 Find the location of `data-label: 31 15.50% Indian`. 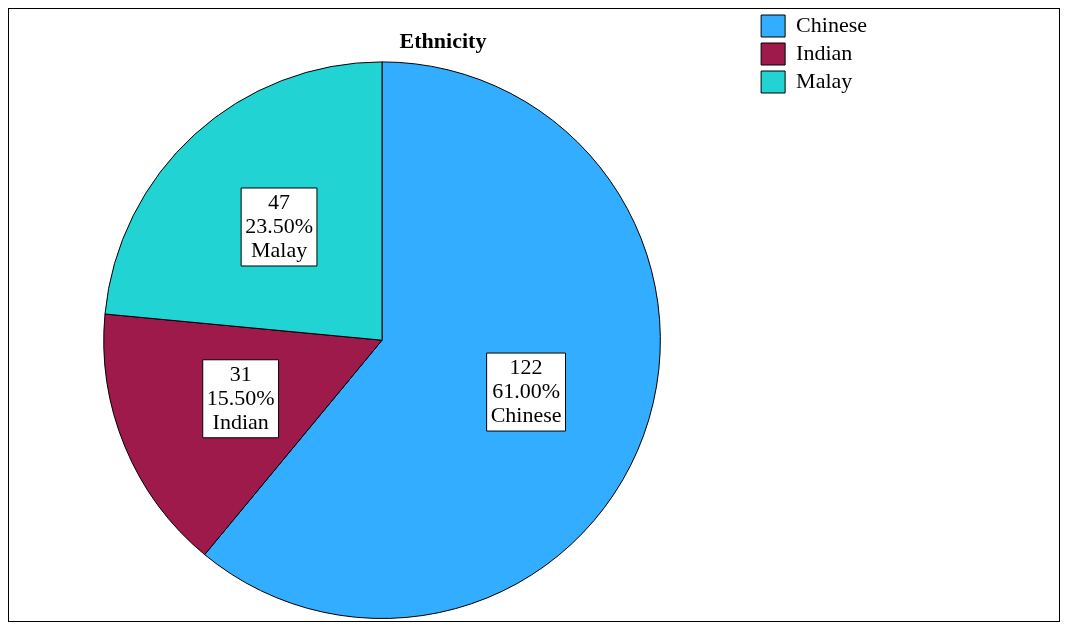

data-label: 31 15.50% Indian is located at coordinates (240, 397).